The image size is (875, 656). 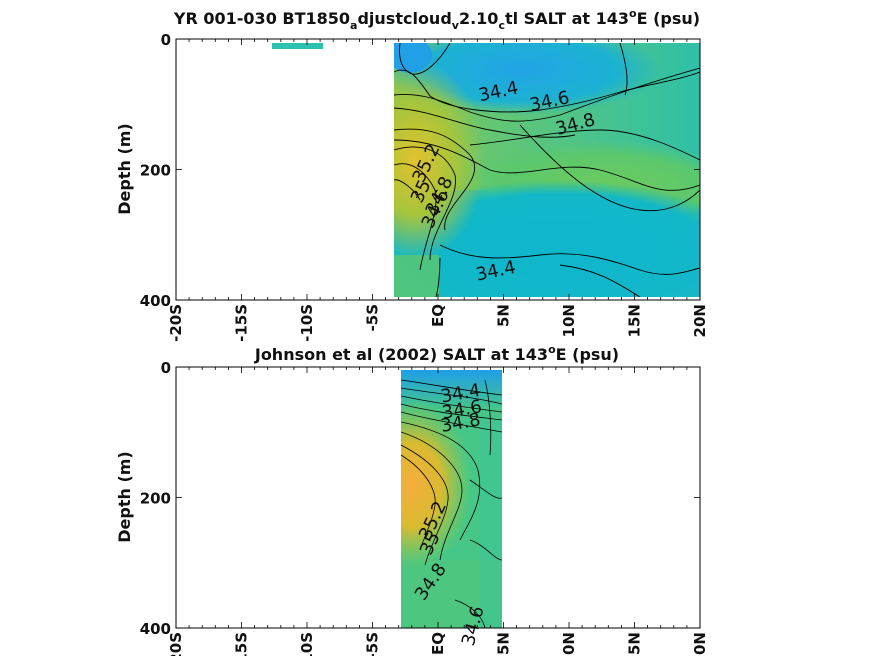 What do you see at coordinates (297, 46) in the screenshot?
I see `small-data-patch` at bounding box center [297, 46].